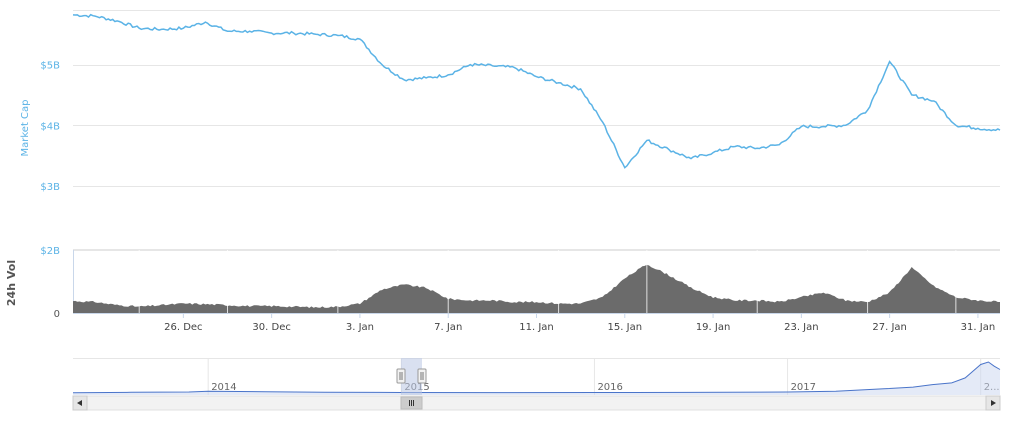  I want to click on scrollbar-left-button, so click(80, 403).